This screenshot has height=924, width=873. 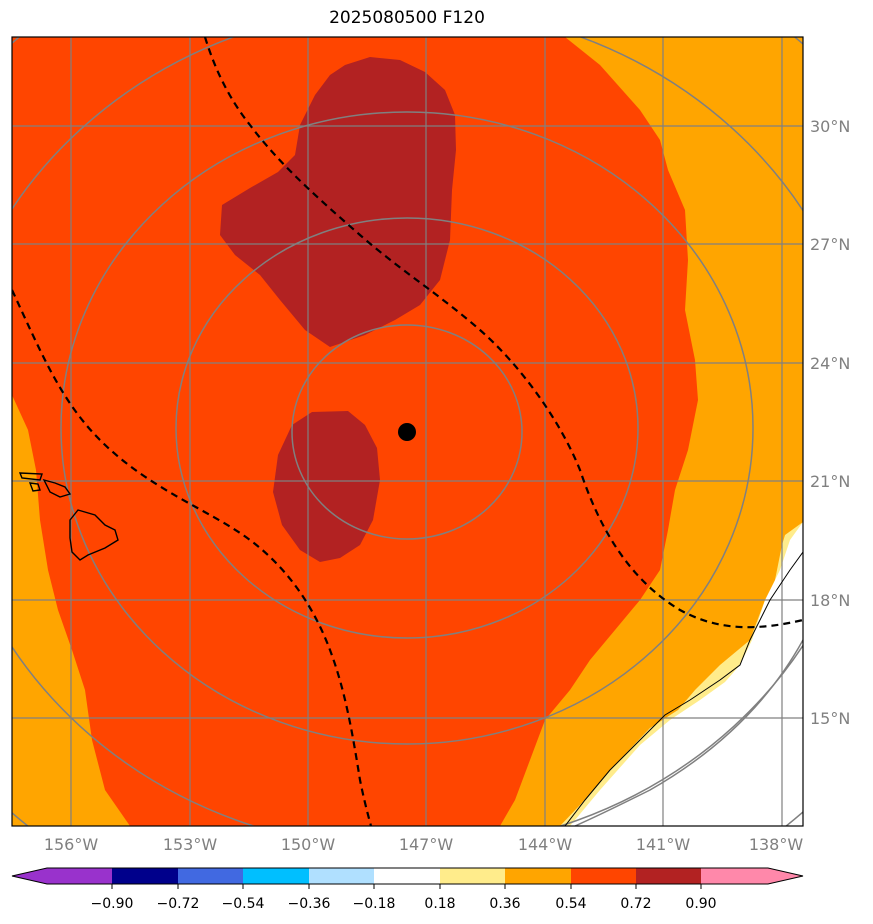 What do you see at coordinates (830, 126) in the screenshot?
I see `lat-label-30N: 30°N` at bounding box center [830, 126].